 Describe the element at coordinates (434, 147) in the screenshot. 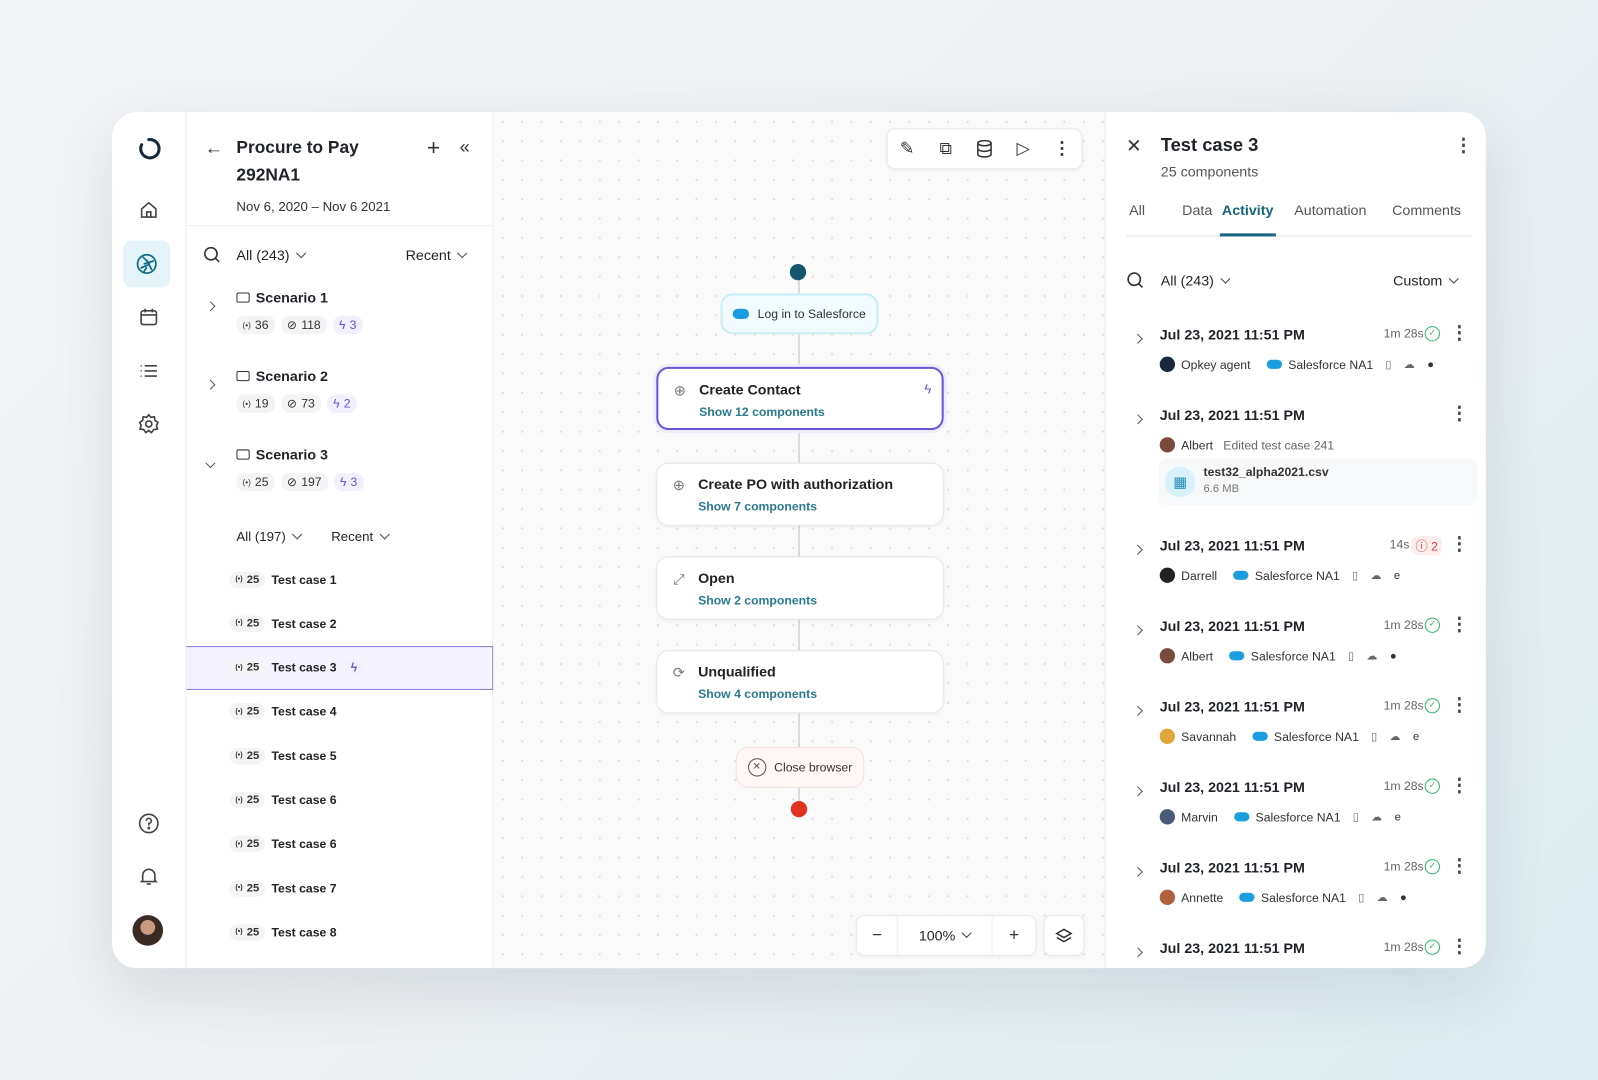

I see `add-icon: +` at that location.